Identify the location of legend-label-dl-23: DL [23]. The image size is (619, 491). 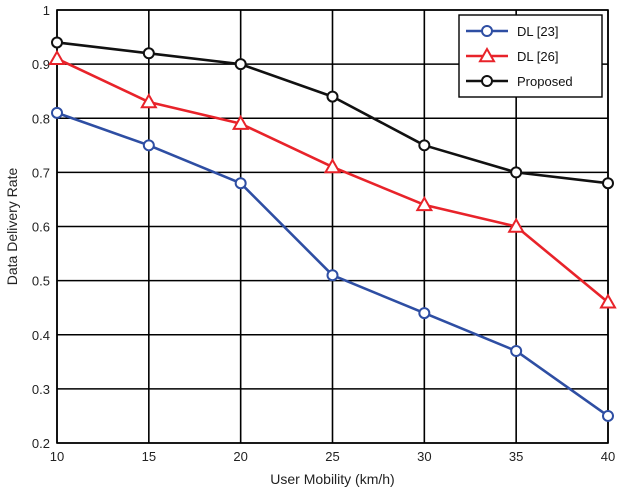
(537, 31).